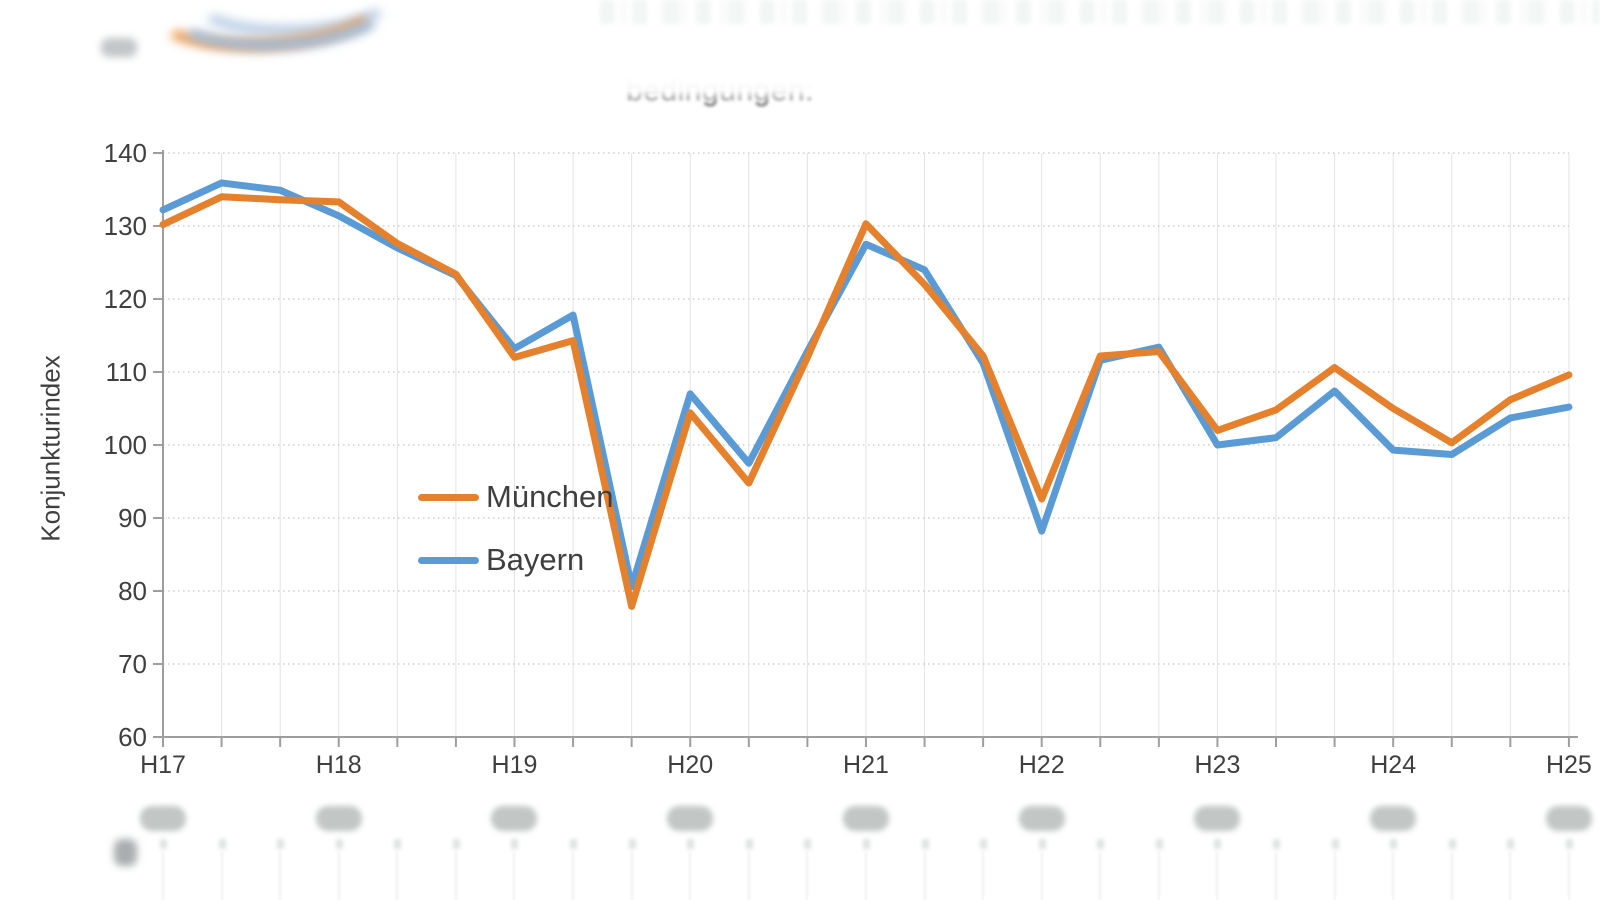 This screenshot has width=1600, height=900. What do you see at coordinates (1042, 765) in the screenshot?
I see `x-tick-label: H22` at bounding box center [1042, 765].